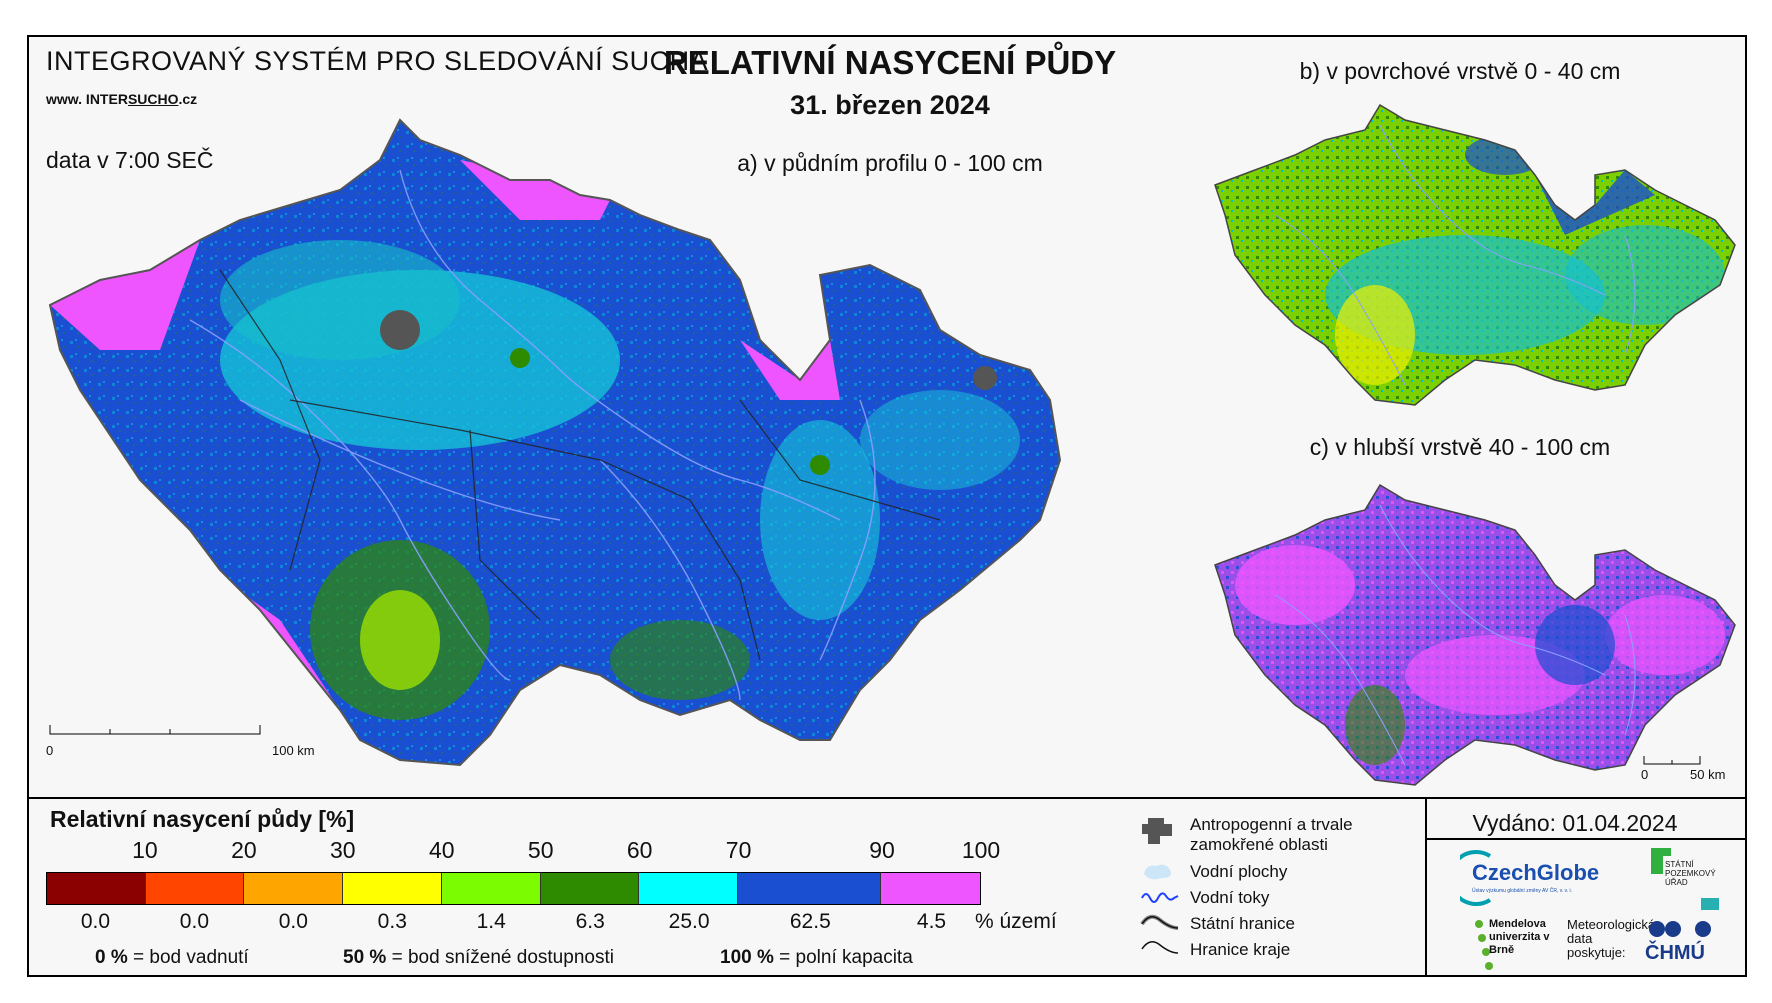 The width and height of the screenshot is (1772, 1003). I want to click on chmu-logo: ČHMÚ, so click(1690, 948).